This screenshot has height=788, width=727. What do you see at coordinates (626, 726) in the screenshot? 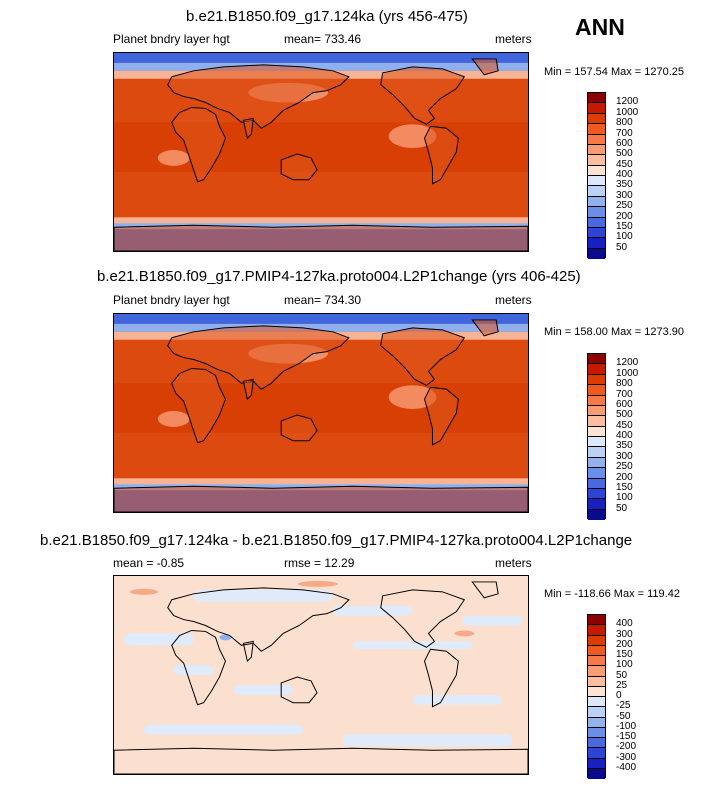
I see `colorbar-tick-label: -100` at bounding box center [626, 726].